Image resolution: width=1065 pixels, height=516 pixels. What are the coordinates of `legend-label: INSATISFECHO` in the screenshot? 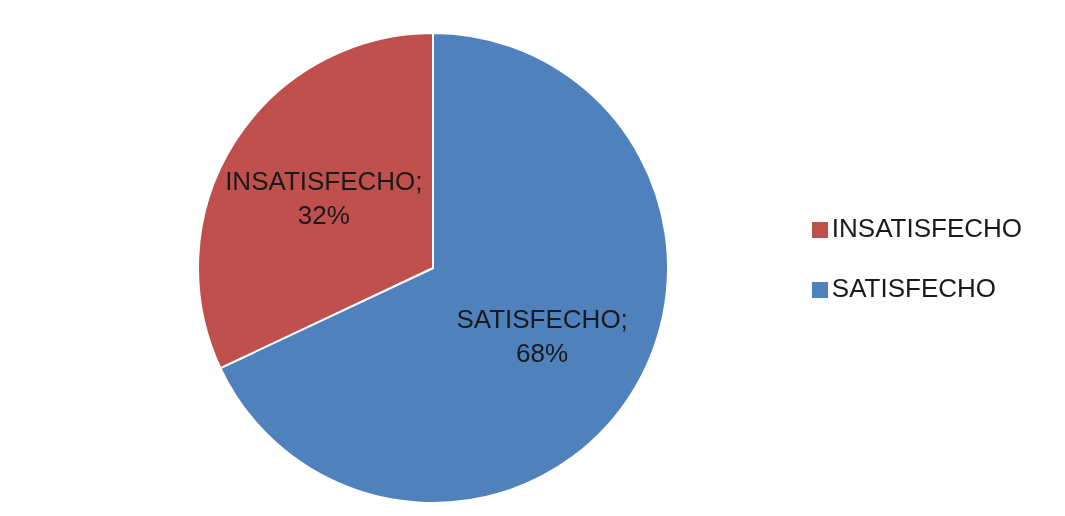 It's located at (926, 228).